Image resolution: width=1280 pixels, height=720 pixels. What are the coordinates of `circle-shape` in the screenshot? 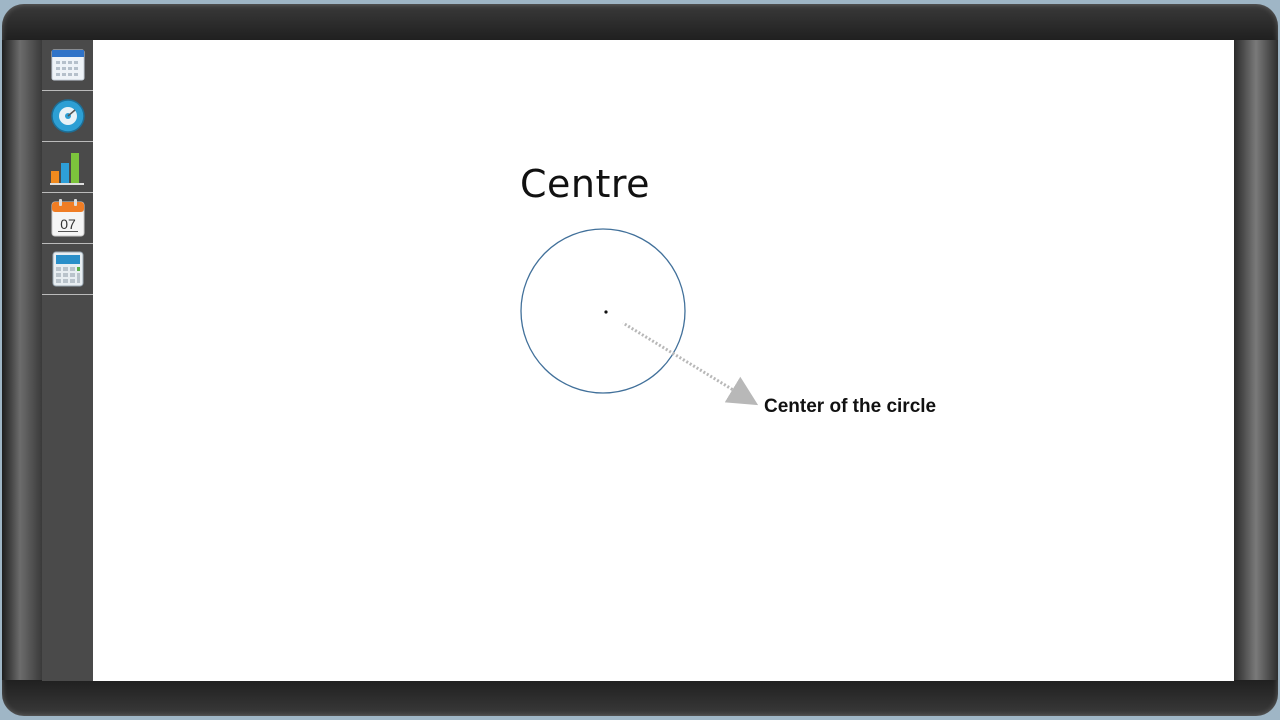 It's located at (603, 311).